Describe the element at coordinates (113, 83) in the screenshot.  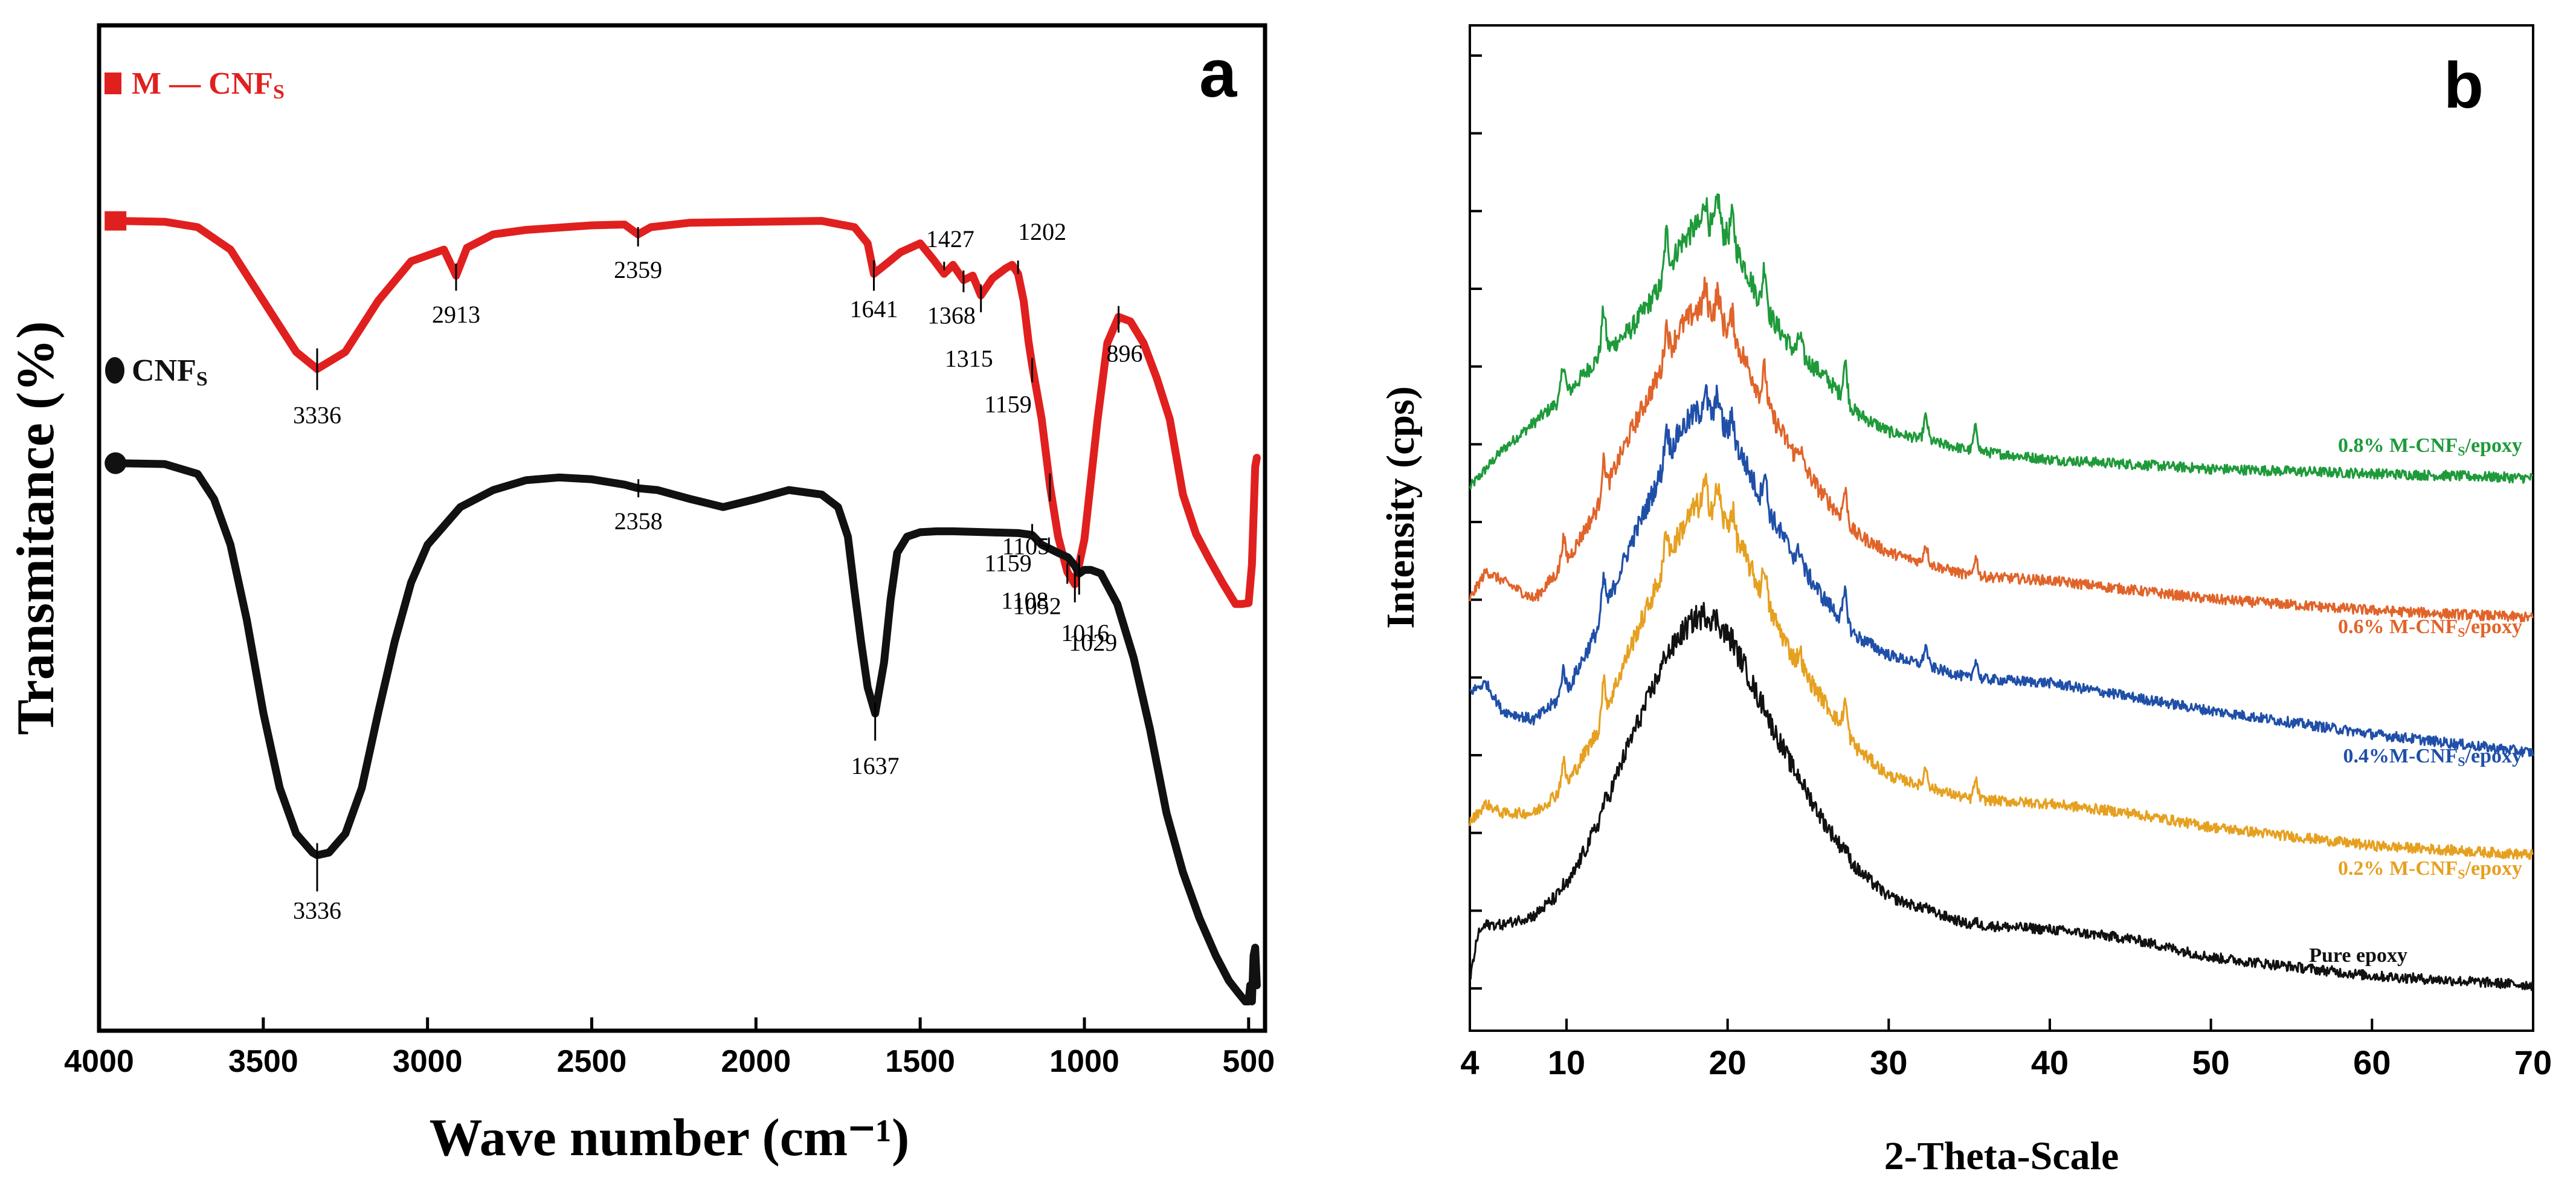
I see `legend-marker-m-cnfs` at that location.